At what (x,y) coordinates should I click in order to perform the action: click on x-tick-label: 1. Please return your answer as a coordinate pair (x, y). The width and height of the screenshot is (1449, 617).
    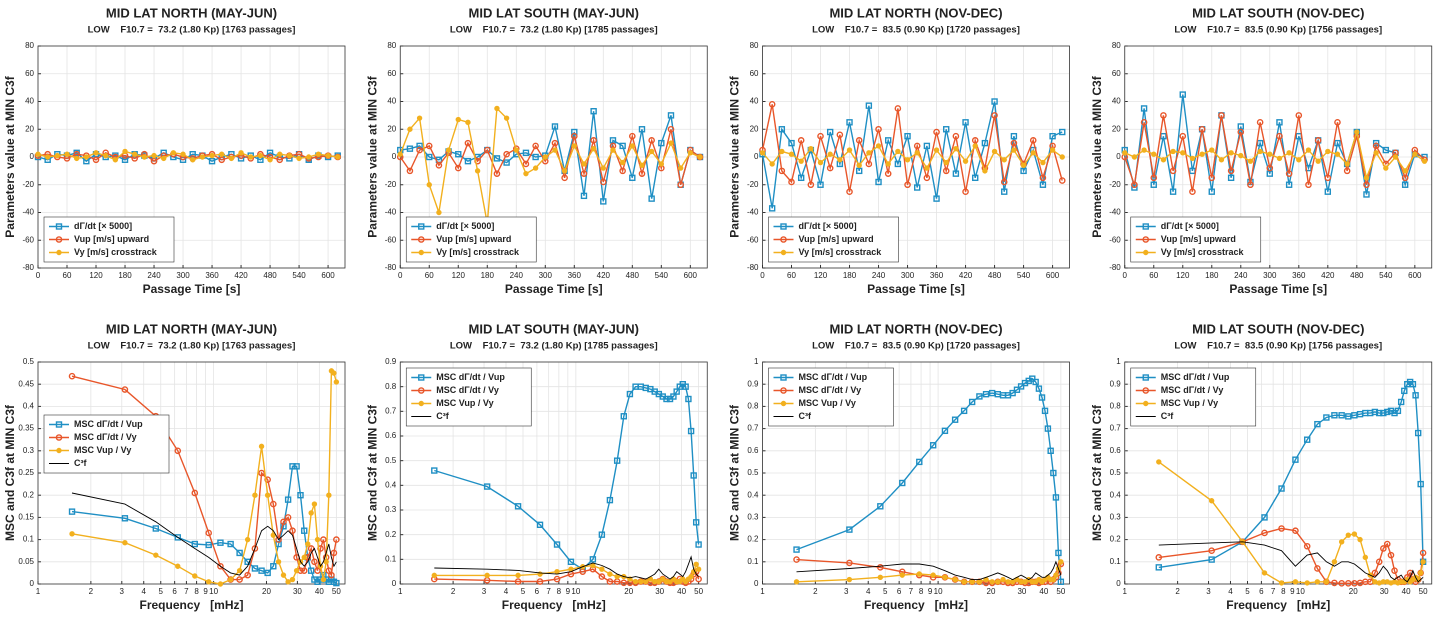
    Looking at the image, I should click on (400, 591).